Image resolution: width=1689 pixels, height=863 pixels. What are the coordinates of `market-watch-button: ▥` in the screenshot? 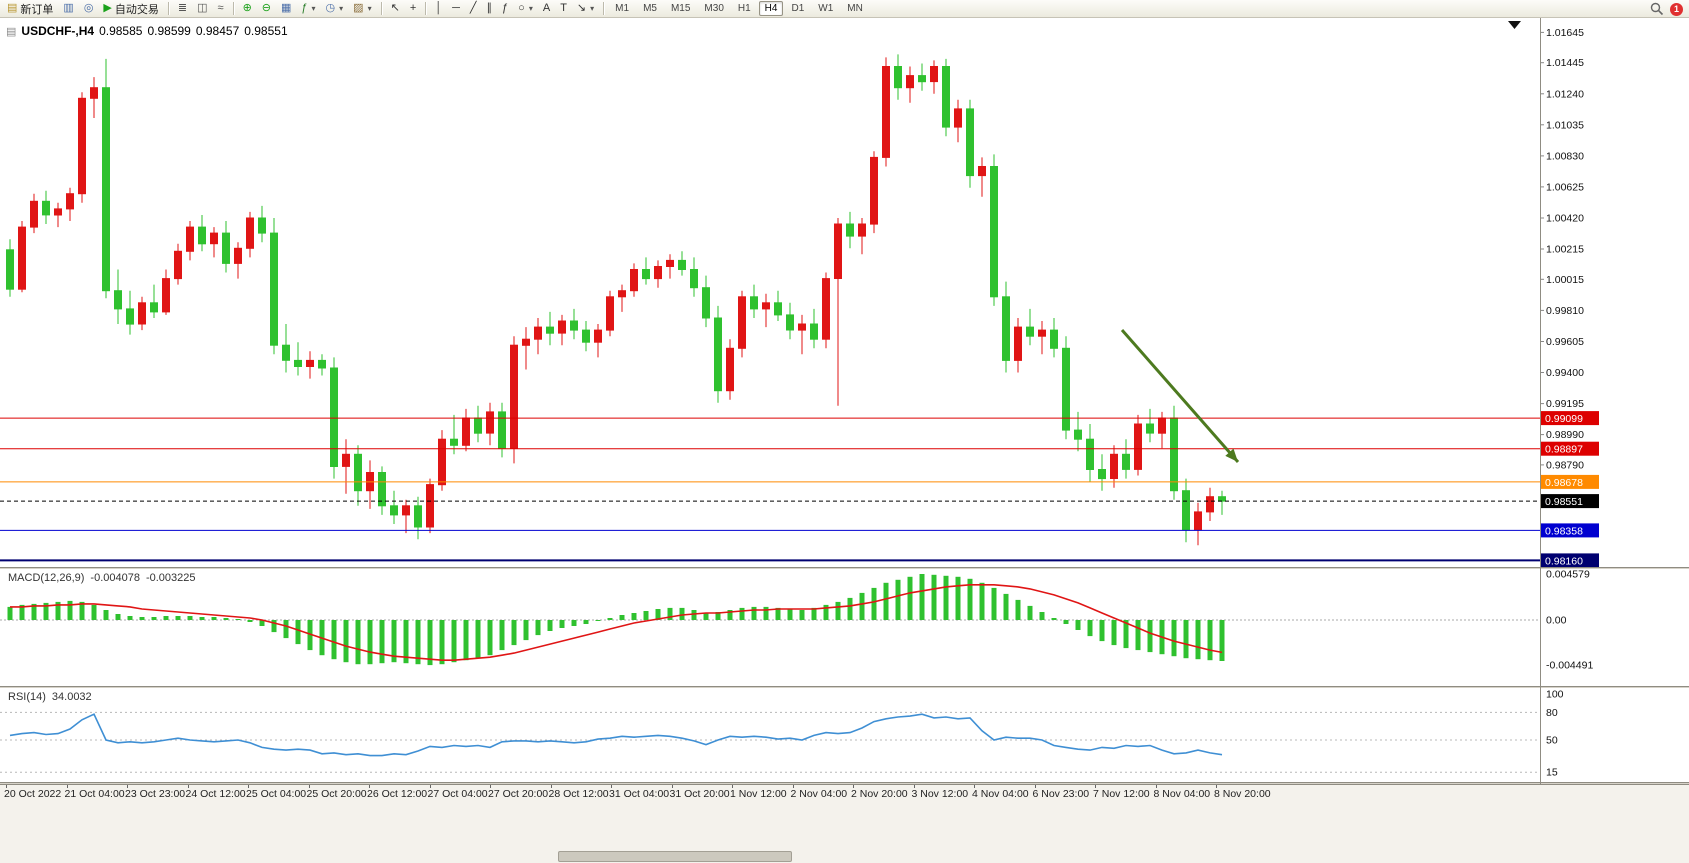 It's located at (68, 8).